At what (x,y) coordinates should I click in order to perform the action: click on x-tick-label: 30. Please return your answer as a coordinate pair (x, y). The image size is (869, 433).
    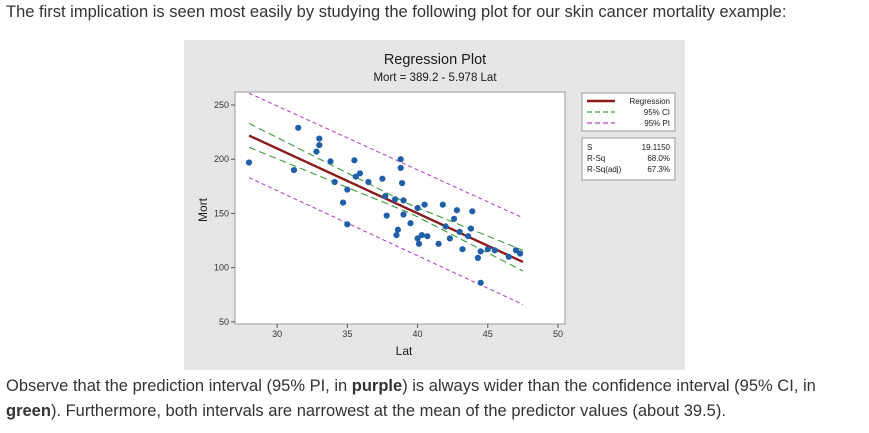
    Looking at the image, I should click on (277, 334).